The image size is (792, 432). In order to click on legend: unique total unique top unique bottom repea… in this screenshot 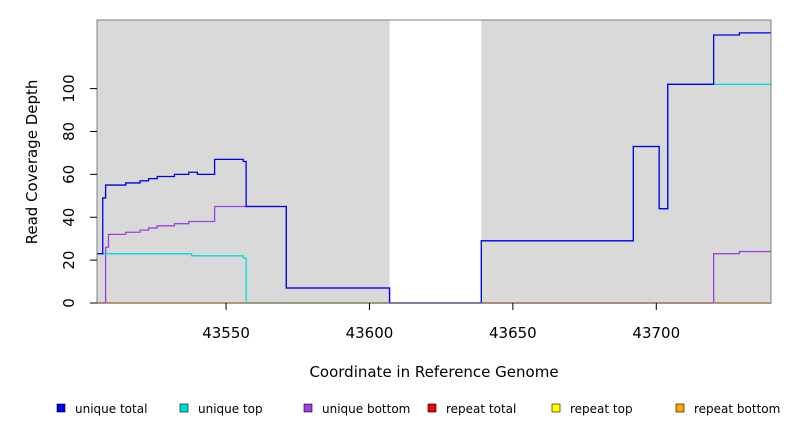, I will do `click(418, 409)`.